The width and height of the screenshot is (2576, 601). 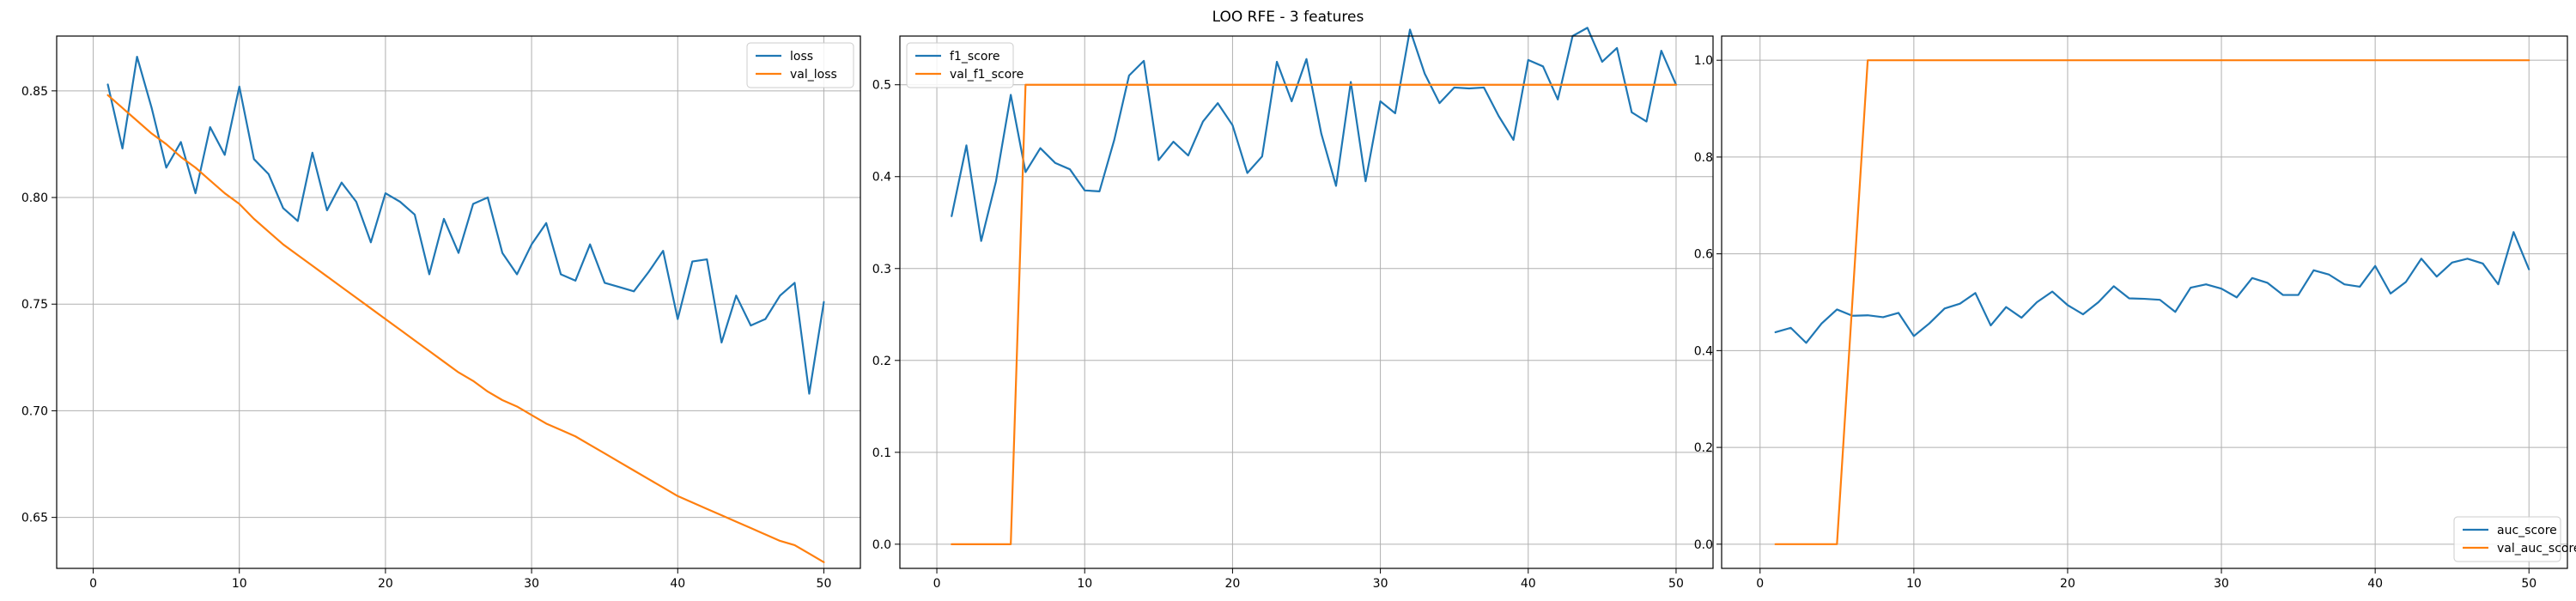 I want to click on y-tick-label: 0.75, so click(x=34, y=305).